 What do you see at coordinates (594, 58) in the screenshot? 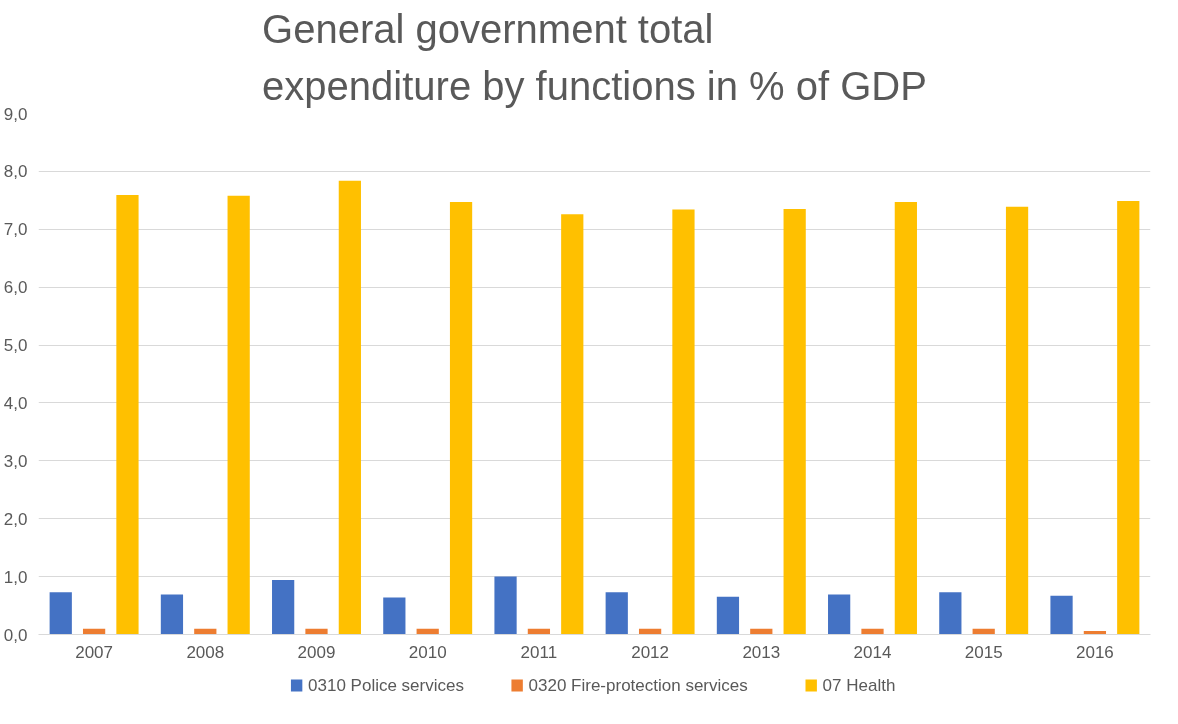
I see `chart-title: General government total expenditure by functions in % of GDP` at bounding box center [594, 58].